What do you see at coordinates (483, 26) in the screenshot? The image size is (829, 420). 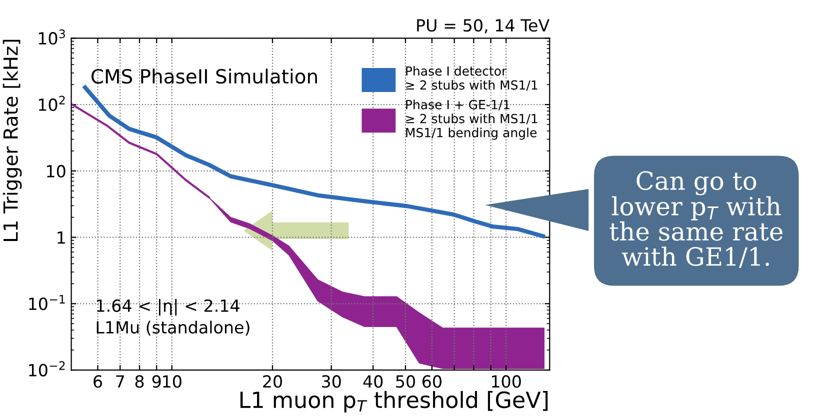 I see `text: PU = 50, 14 TeV` at bounding box center [483, 26].